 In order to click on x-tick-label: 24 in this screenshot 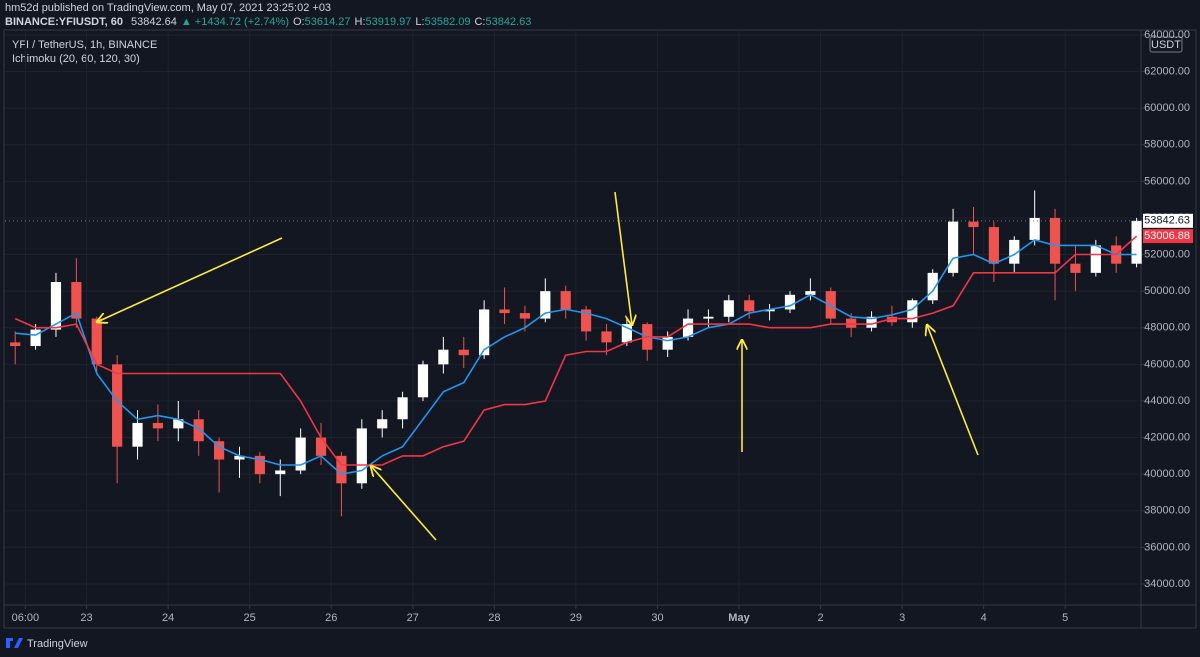, I will do `click(168, 618)`.